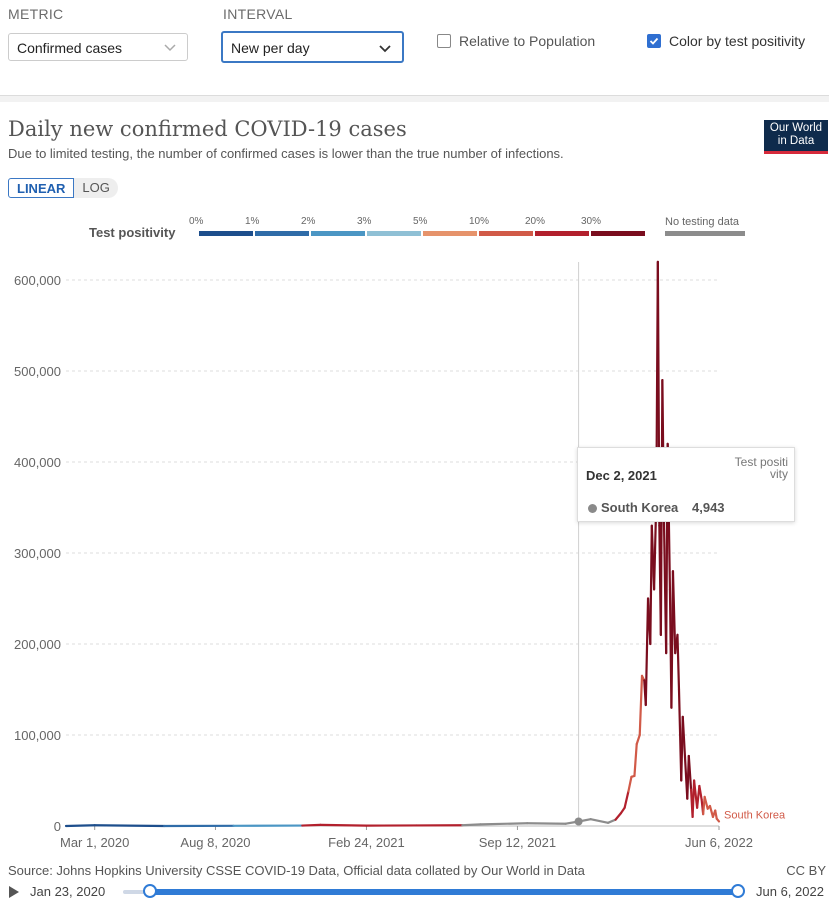 The width and height of the screenshot is (829, 902). What do you see at coordinates (420, 221) in the screenshot?
I see `legend-tick-label: 5%` at bounding box center [420, 221].